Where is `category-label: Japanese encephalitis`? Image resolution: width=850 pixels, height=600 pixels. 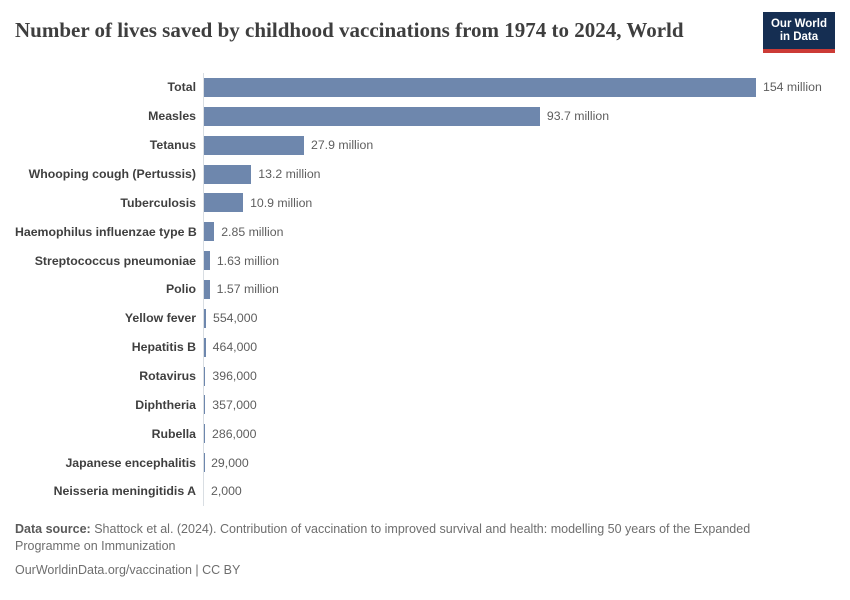
category-label: Japanese encephalitis is located at coordinates (130, 462).